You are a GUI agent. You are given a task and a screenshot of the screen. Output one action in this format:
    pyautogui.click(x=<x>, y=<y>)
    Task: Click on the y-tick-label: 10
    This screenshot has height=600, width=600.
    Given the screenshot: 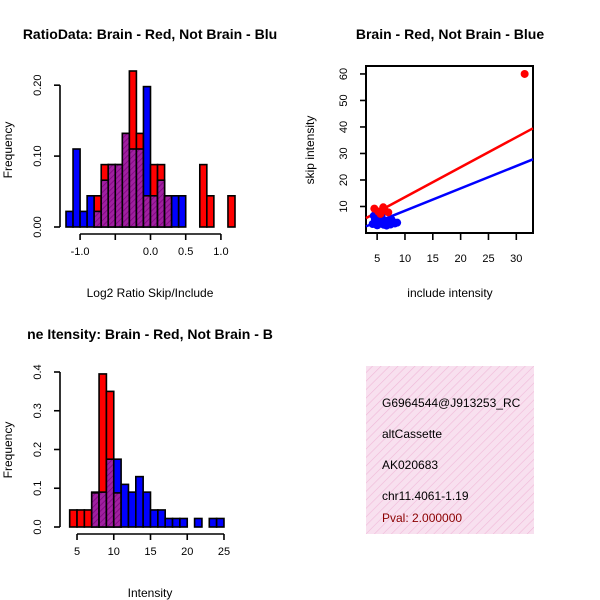 What is the action you would take?
    pyautogui.click(x=344, y=206)
    